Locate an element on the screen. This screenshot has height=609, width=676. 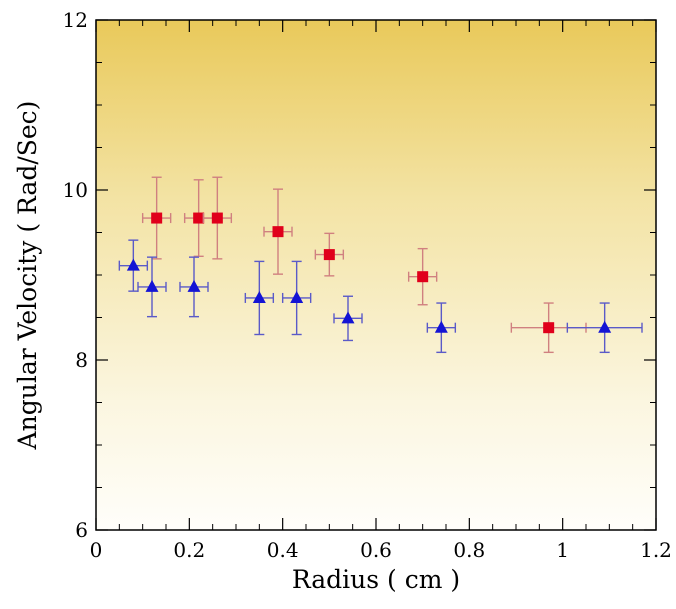
series-triangle is located at coordinates (380, 296).